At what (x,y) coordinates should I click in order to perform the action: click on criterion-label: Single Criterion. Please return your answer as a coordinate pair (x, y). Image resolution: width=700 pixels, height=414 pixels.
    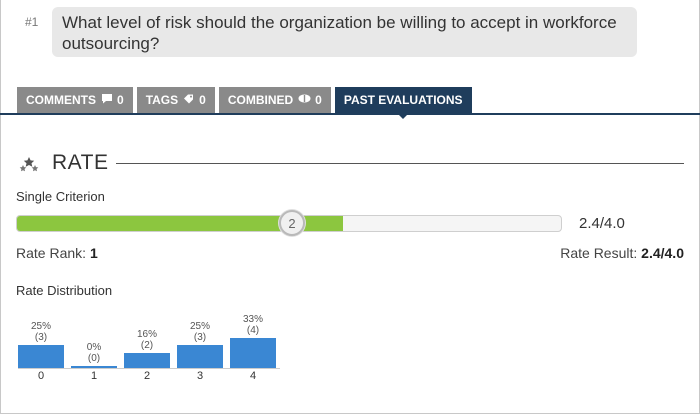
    Looking at the image, I should click on (60, 196).